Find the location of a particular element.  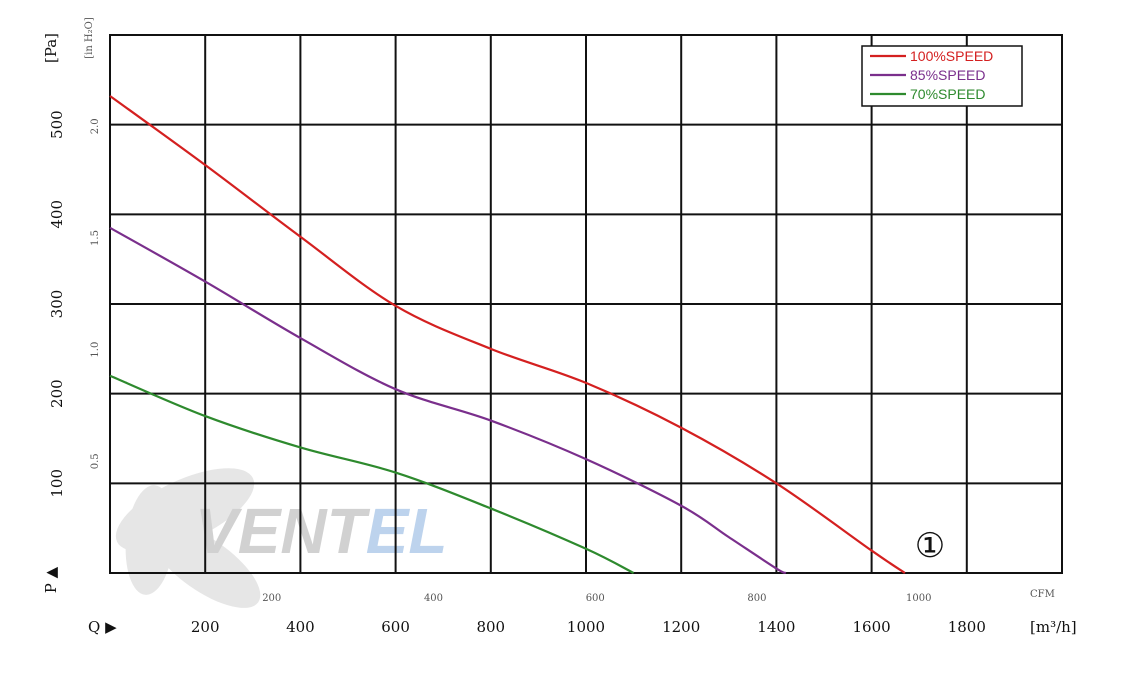

y-tick-label: 300 is located at coordinates (57, 304).